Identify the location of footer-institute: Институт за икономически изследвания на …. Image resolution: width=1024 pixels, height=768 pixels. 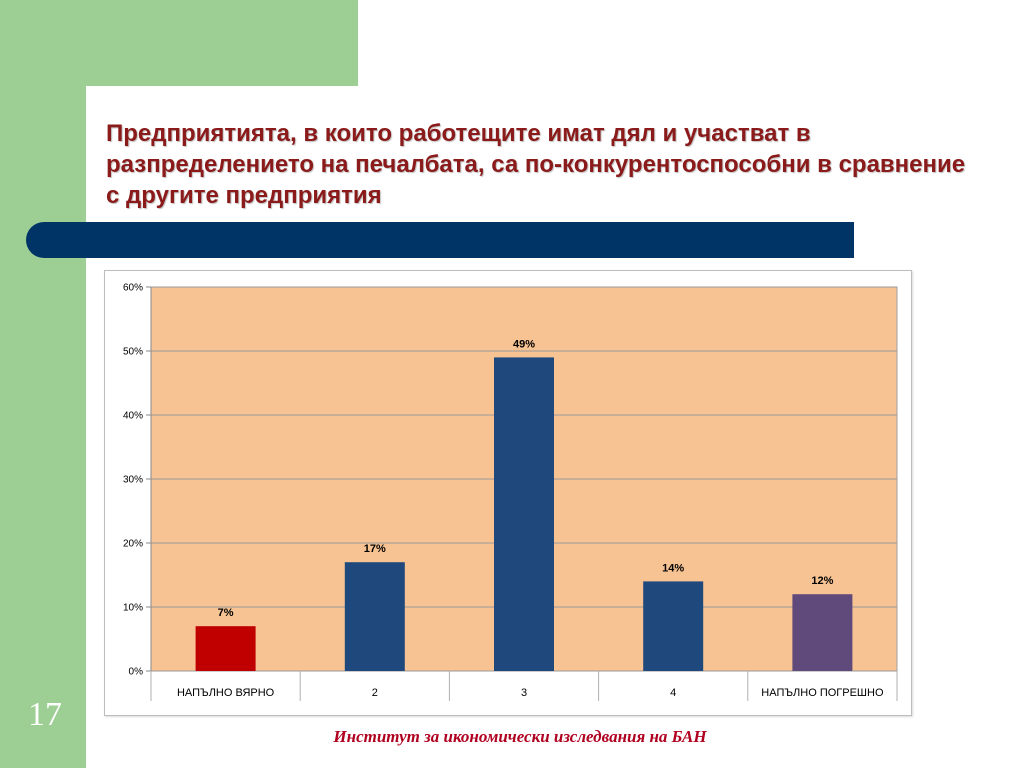
(520, 736).